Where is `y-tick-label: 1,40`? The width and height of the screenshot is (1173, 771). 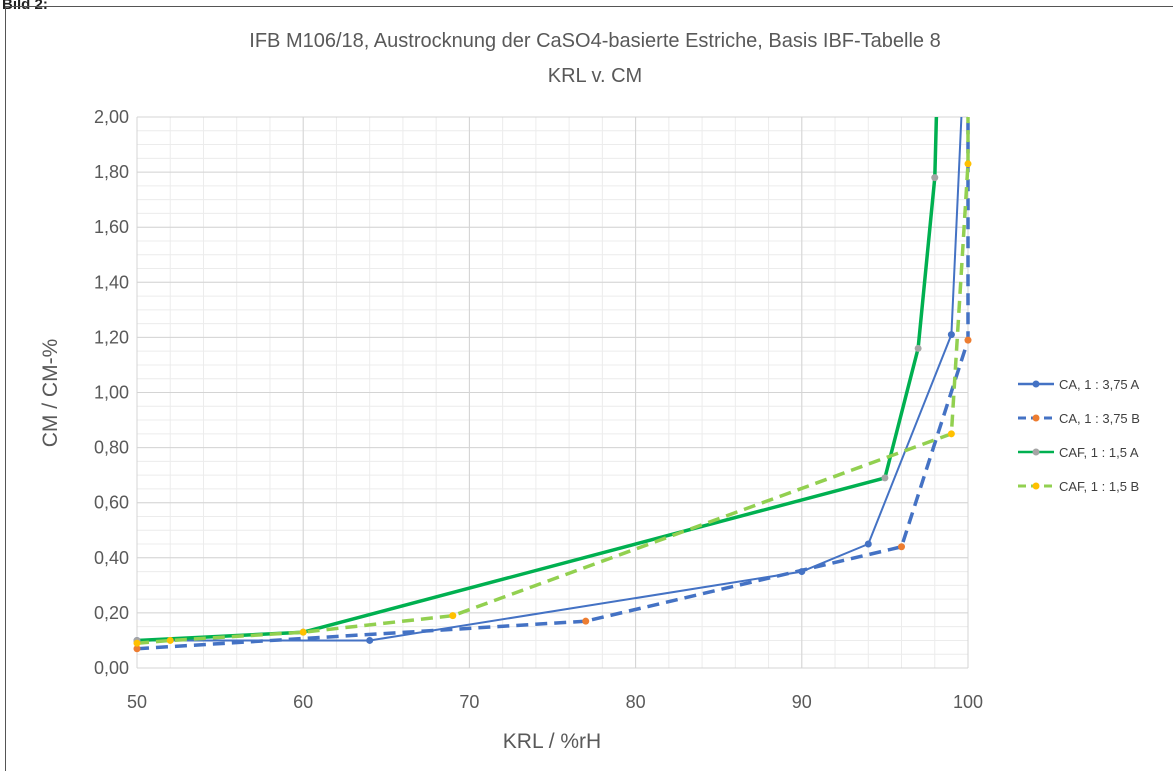 y-tick-label: 1,40 is located at coordinates (111, 282).